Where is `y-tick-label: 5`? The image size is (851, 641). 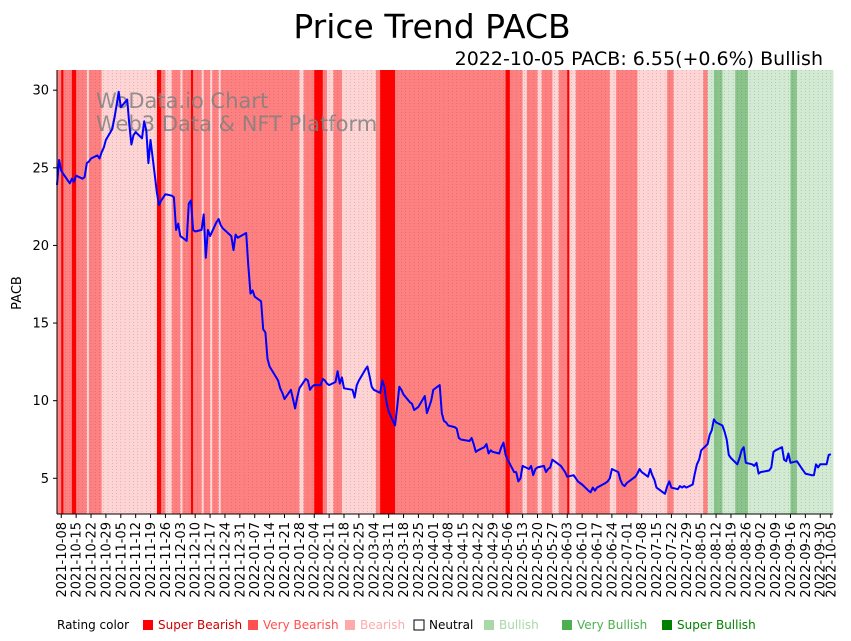
y-tick-label: 5 is located at coordinates (45, 479).